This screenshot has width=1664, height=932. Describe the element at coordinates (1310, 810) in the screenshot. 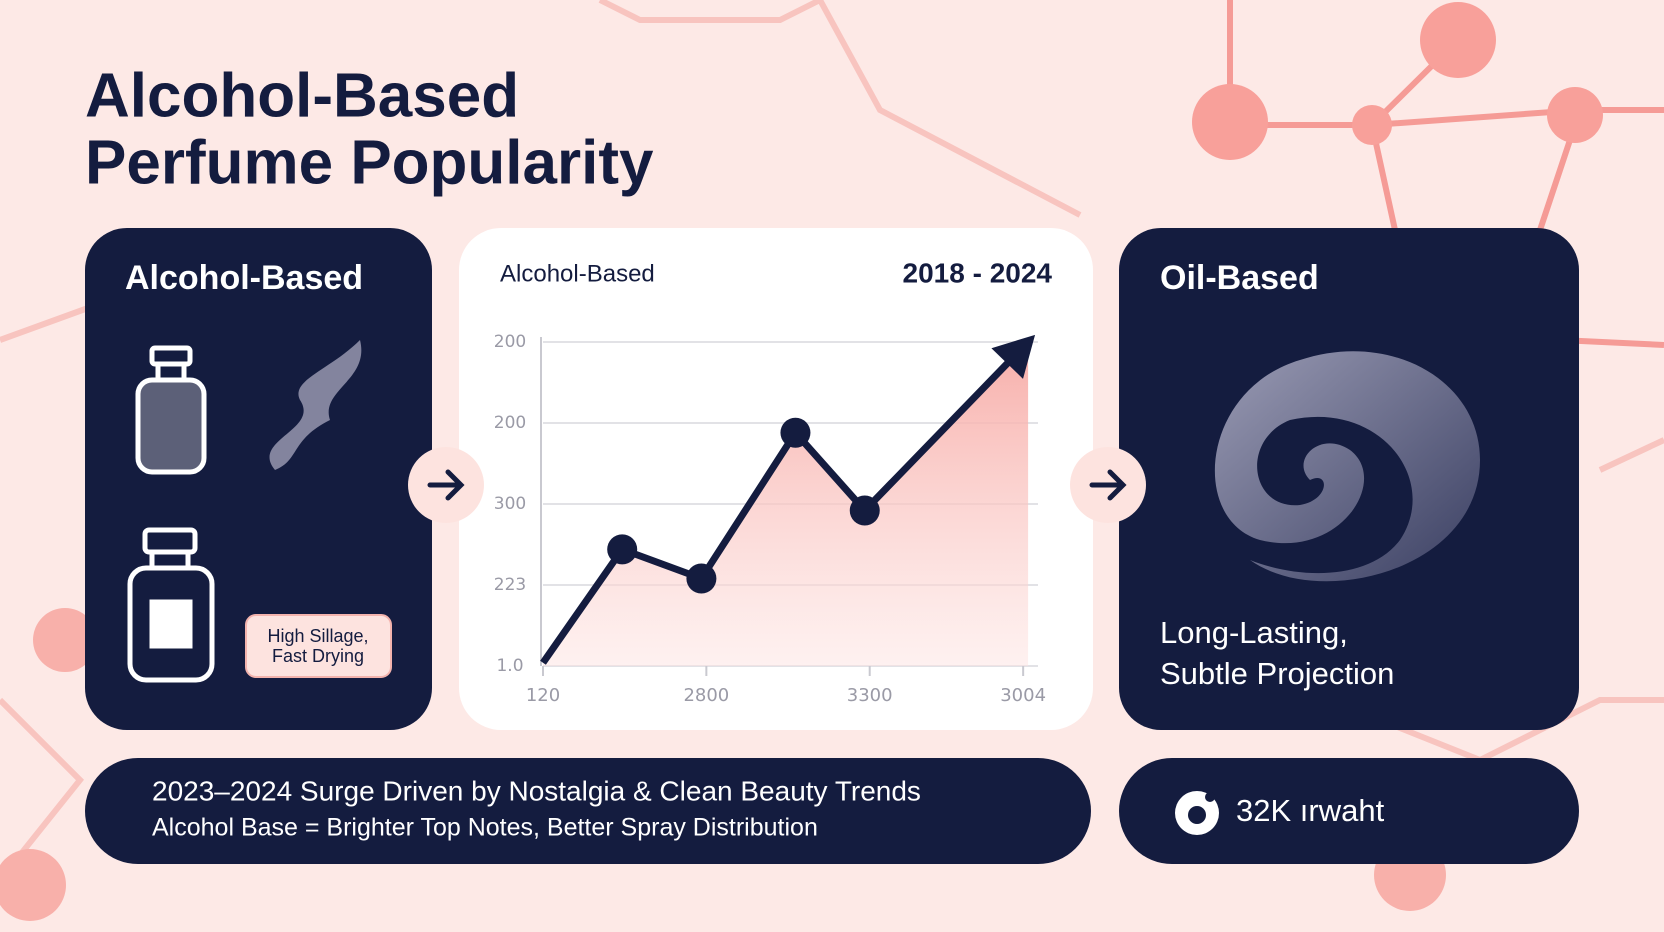

I see `stat-text: 32K ırwaht` at that location.